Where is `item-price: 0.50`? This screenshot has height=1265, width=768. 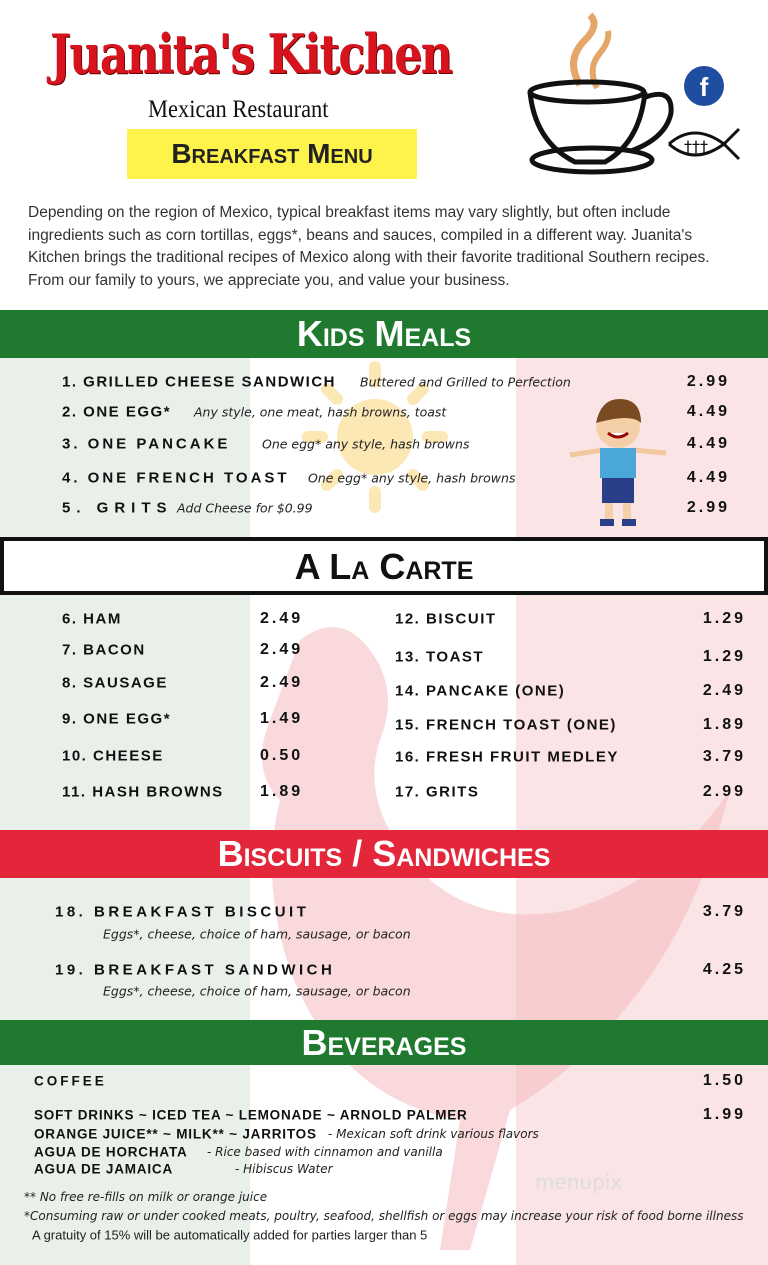 item-price: 0.50 is located at coordinates (282, 755).